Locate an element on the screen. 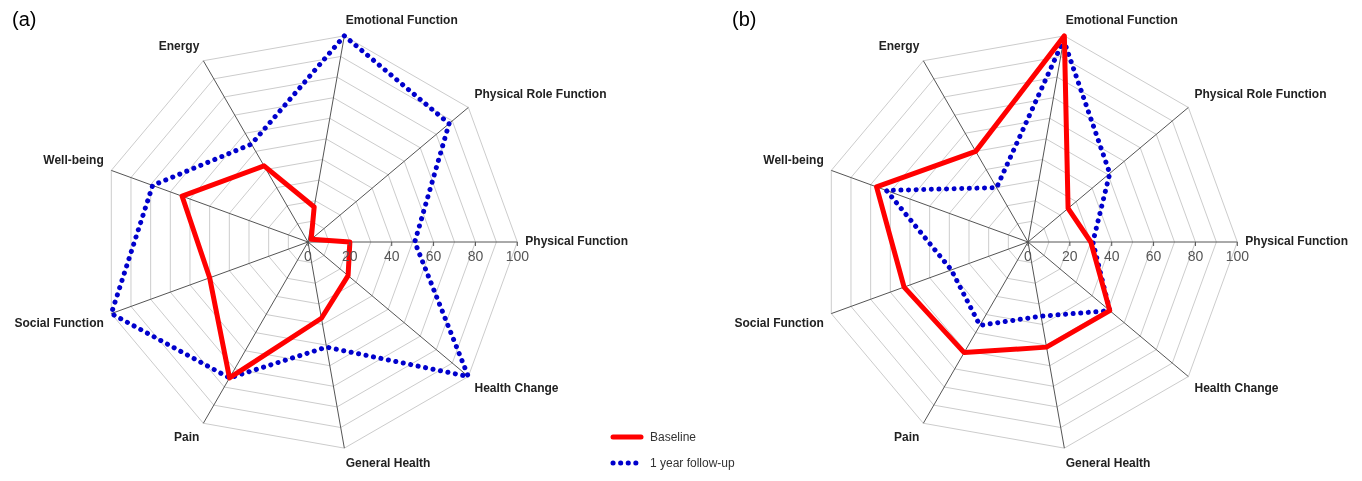 The width and height of the screenshot is (1362, 481). legend-label: 1 year follow-up is located at coordinates (692, 463).